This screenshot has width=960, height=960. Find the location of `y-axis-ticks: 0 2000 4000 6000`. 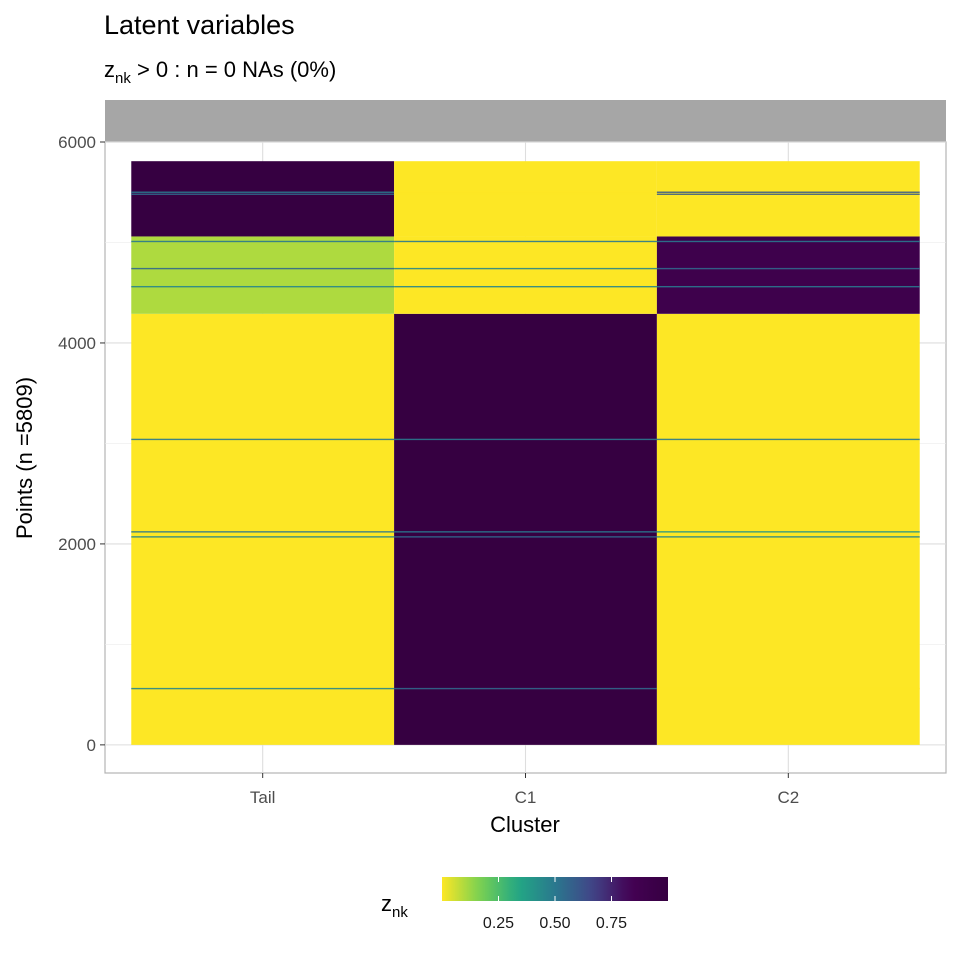

y-axis-ticks: 0 2000 4000 6000 is located at coordinates (81, 444).